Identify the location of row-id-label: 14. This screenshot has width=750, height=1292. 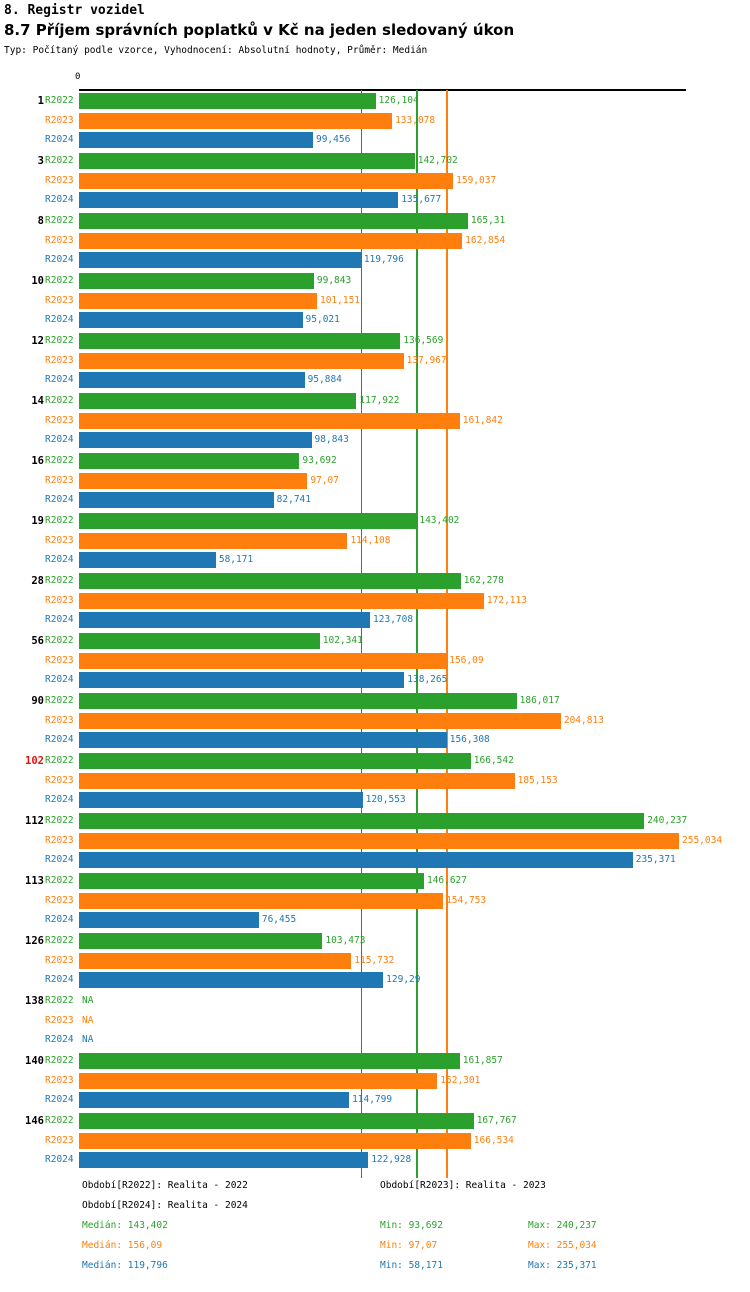
(37, 401).